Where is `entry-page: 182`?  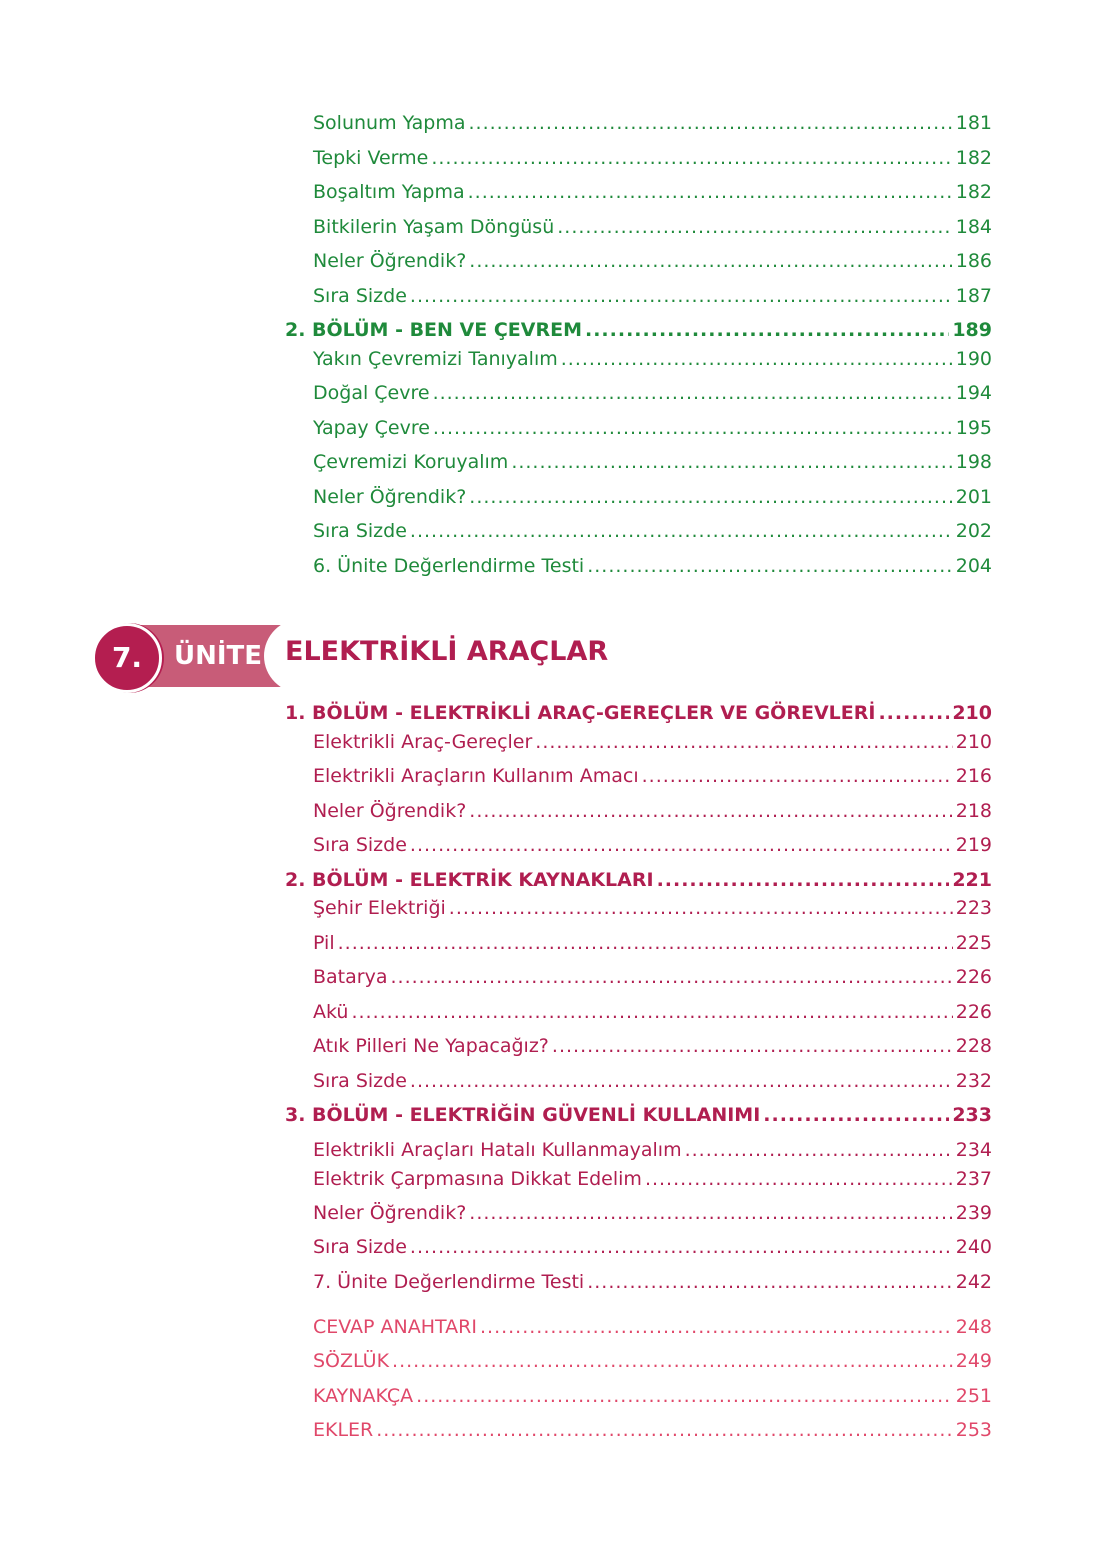
entry-page: 182 is located at coordinates (973, 192).